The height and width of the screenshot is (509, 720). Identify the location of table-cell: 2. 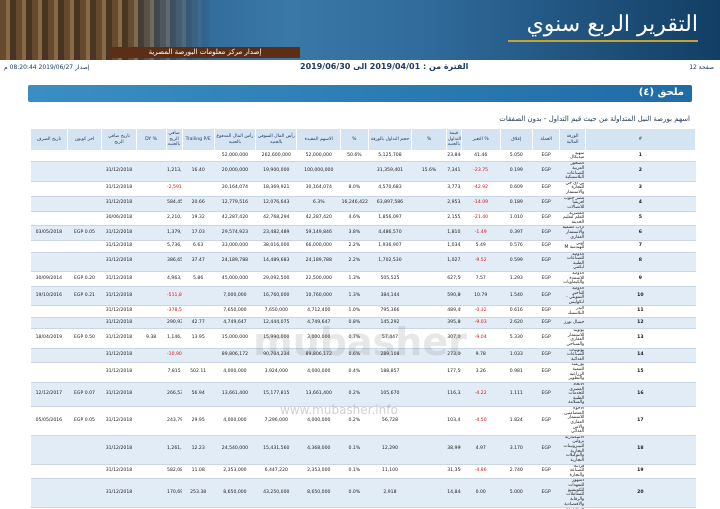
(640, 171).